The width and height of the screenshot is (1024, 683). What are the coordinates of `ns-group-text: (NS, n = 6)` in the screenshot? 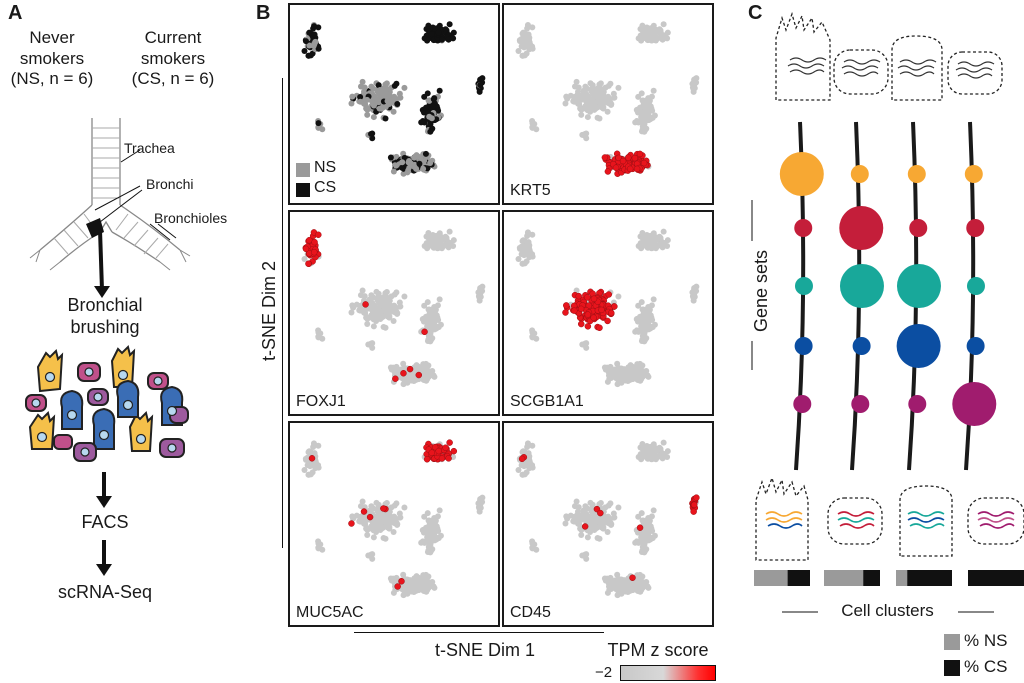 It's located at (52, 79).